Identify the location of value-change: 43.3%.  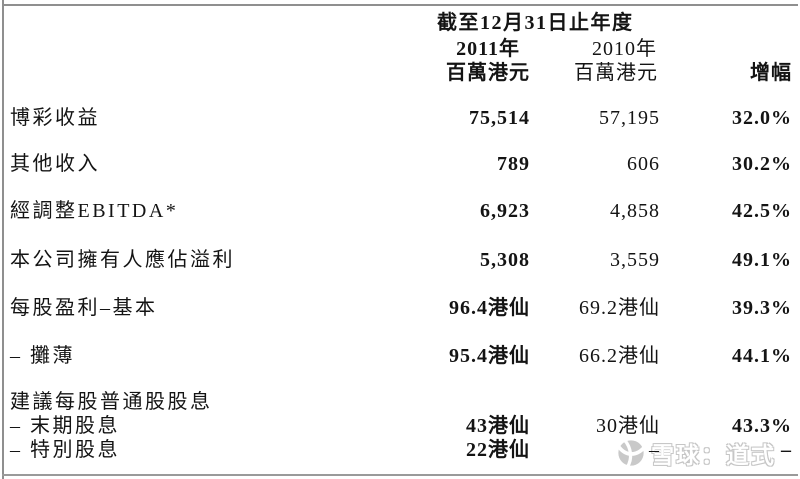
(762, 426).